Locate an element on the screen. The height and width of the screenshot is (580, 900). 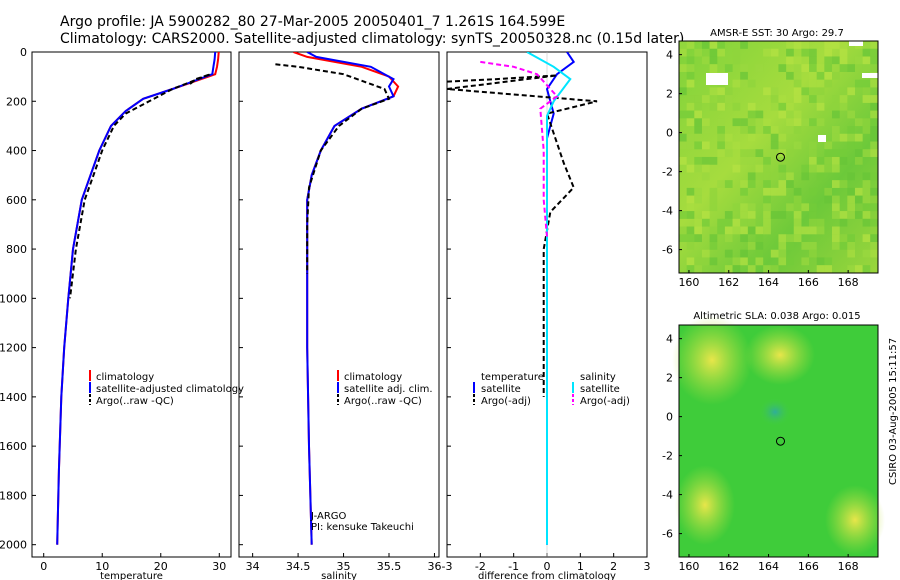
sla_map-argo-marker is located at coordinates (780, 441).